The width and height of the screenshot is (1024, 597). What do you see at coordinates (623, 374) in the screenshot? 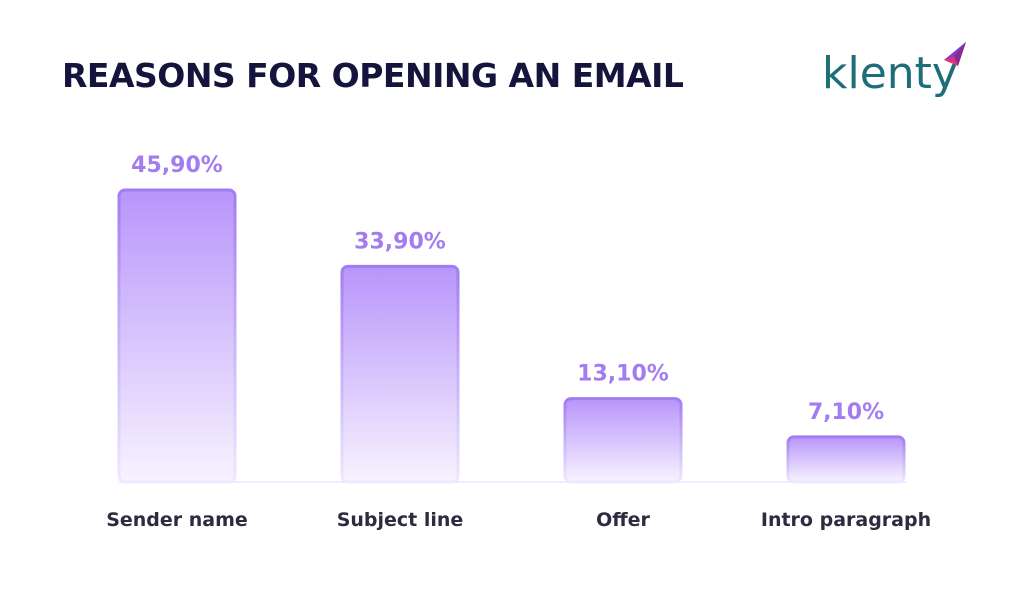
I see `value-label-offer: 13,10%` at bounding box center [623, 374].